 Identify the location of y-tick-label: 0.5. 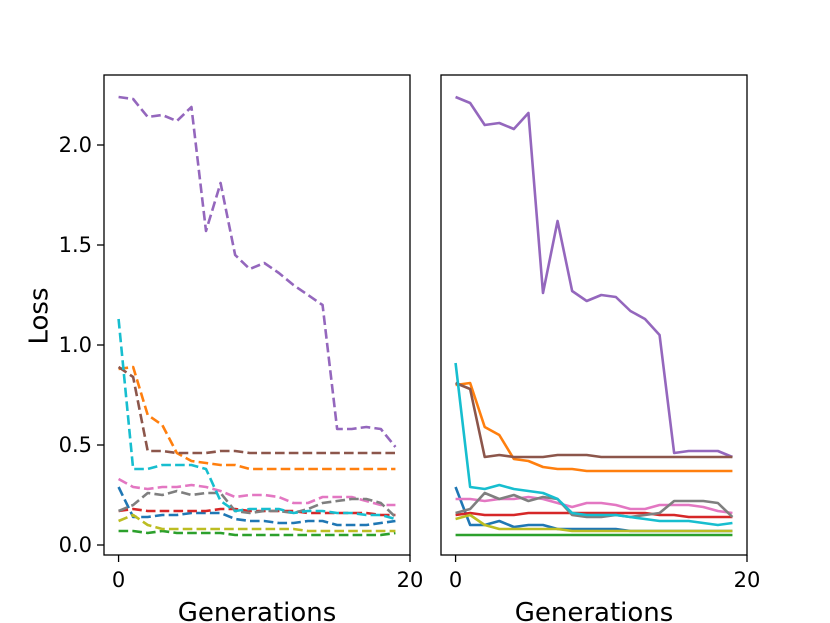
(75, 445).